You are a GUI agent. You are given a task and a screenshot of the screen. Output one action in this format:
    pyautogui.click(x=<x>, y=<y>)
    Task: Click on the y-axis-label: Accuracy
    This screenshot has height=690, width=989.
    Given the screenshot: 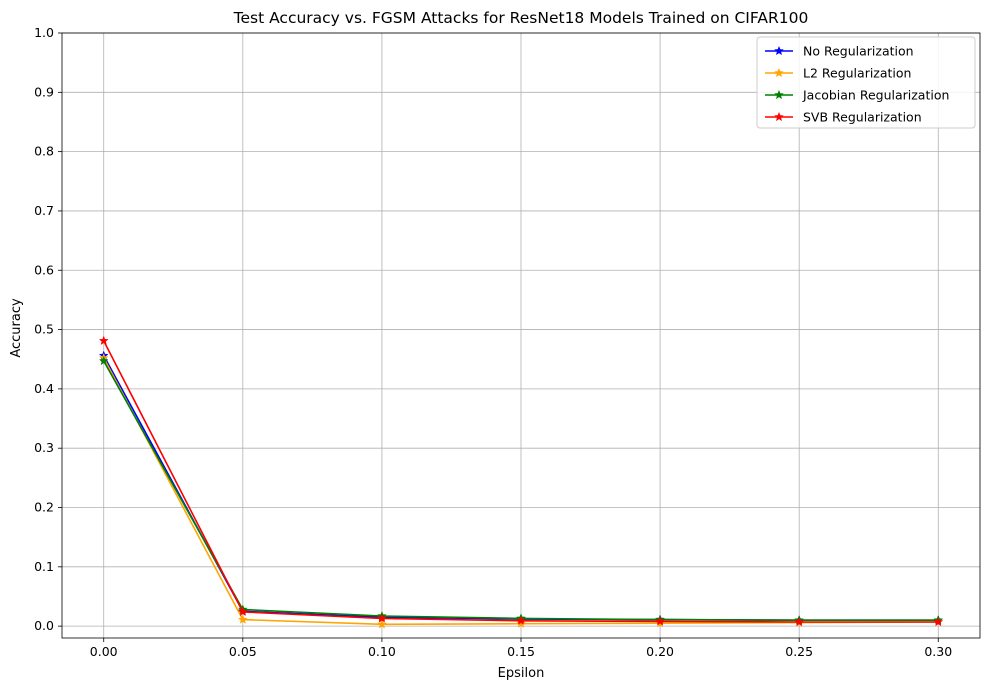 What is the action you would take?
    pyautogui.click(x=16, y=328)
    